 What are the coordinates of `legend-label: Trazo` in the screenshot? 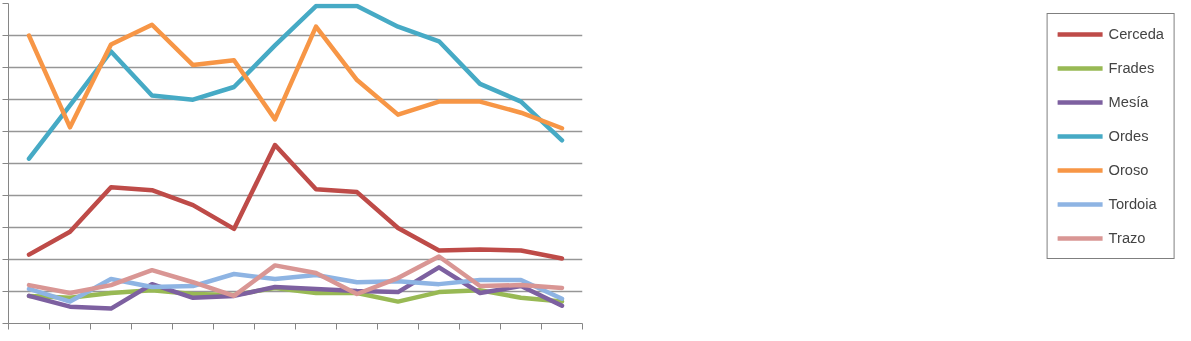 It's located at (1127, 238).